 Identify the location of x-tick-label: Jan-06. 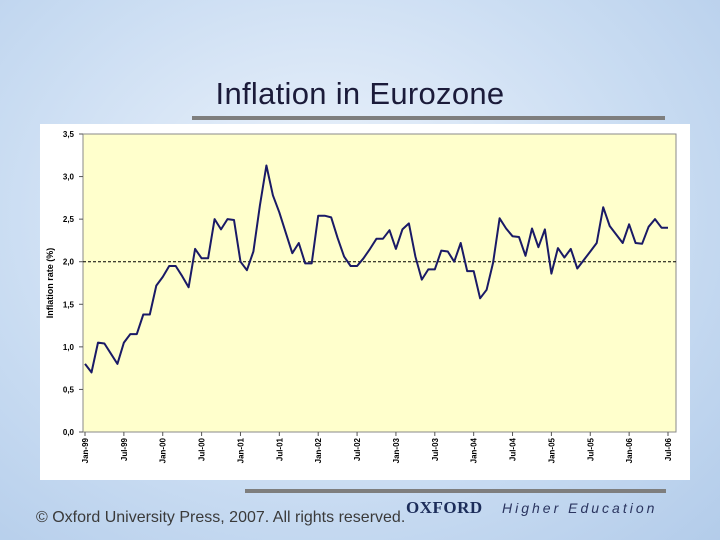
(629, 450).